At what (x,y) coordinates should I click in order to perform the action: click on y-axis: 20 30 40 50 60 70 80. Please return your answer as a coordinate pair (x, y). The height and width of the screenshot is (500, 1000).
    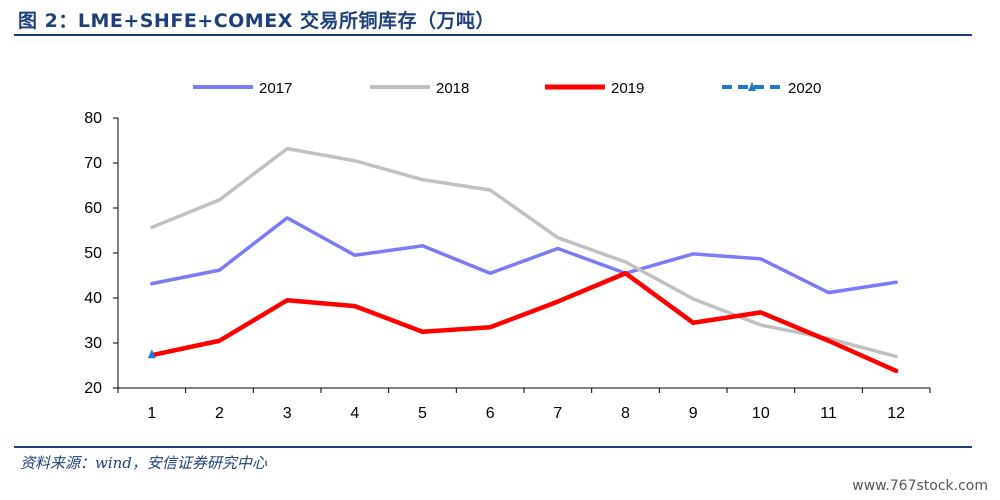
    Looking at the image, I should click on (101, 253).